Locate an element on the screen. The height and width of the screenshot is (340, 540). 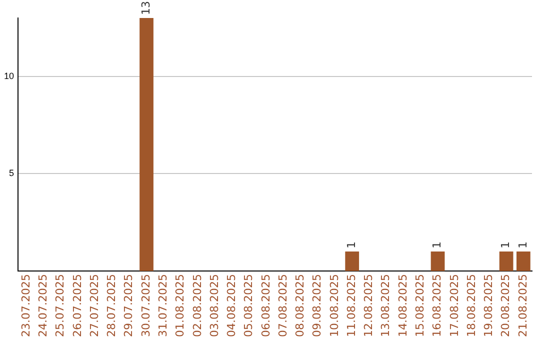
x-tick-label: 18.08.2025 is located at coordinates (471, 306).